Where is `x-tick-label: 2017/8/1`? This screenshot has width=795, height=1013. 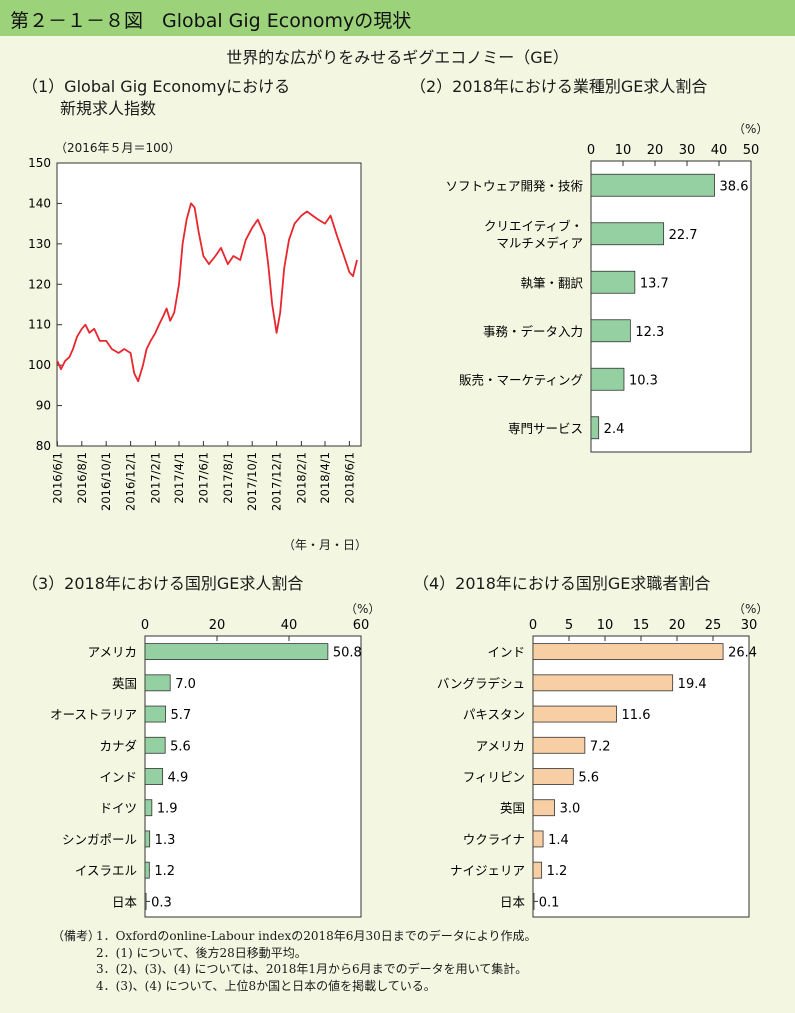 x-tick-label: 2017/8/1 is located at coordinates (228, 478).